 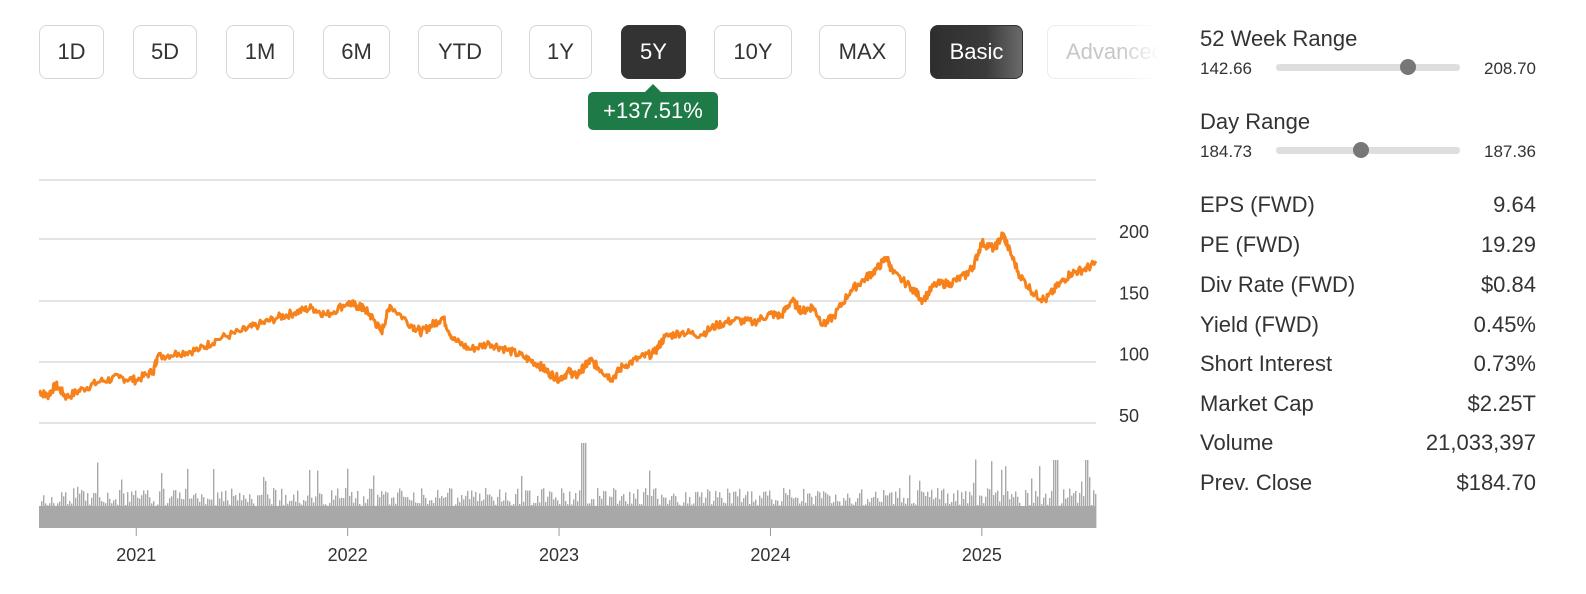 What do you see at coordinates (982, 555) in the screenshot?
I see `x-tick-label: 2025` at bounding box center [982, 555].